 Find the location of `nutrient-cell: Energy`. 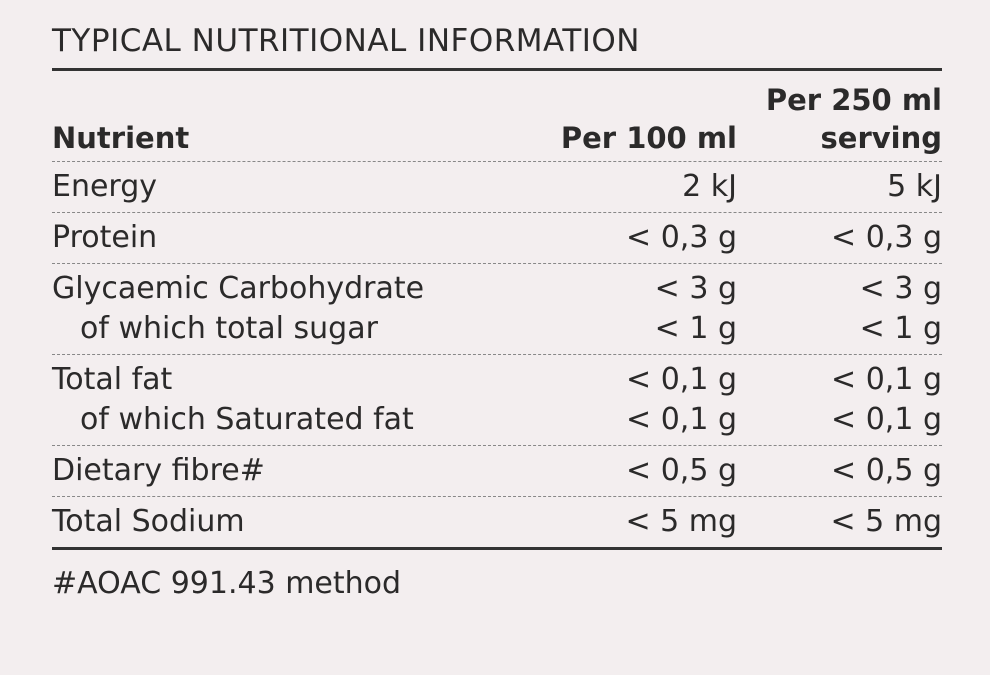

nutrient-cell: Energy is located at coordinates (105, 186).